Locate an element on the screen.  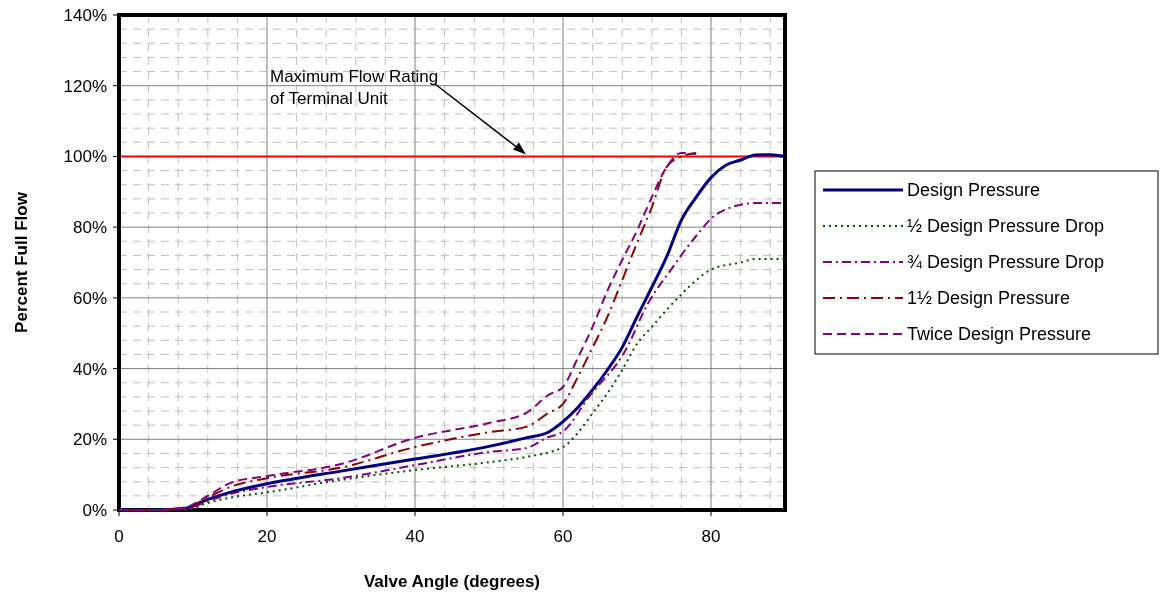
y-tick-label: 140% is located at coordinates (85, 15).